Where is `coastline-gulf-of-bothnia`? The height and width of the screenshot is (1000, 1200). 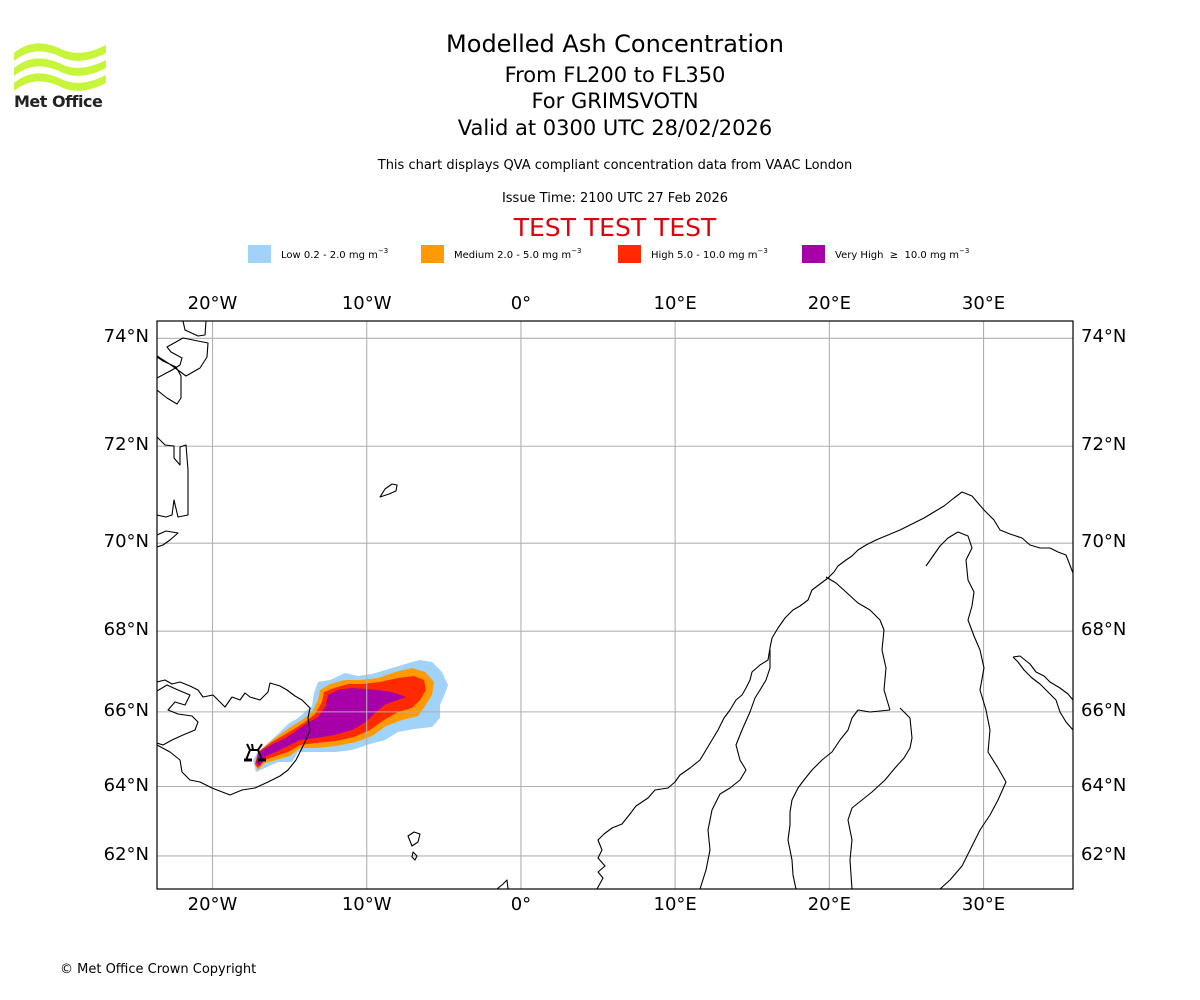
coastline-gulf-of-bothnia is located at coordinates (850, 798).